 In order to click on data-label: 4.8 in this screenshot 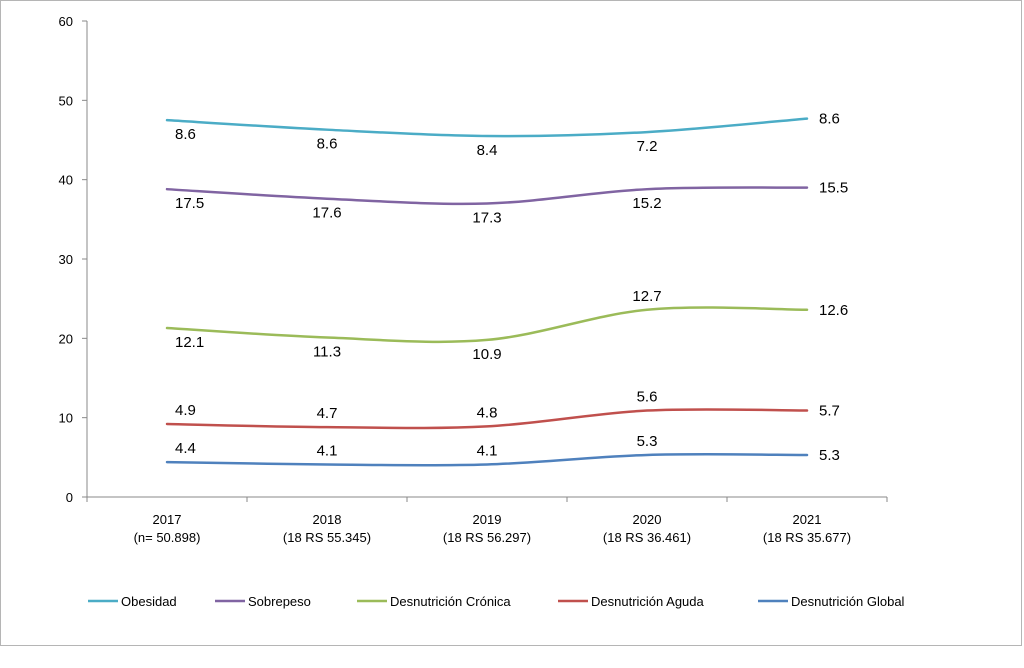, I will do `click(487, 412)`.